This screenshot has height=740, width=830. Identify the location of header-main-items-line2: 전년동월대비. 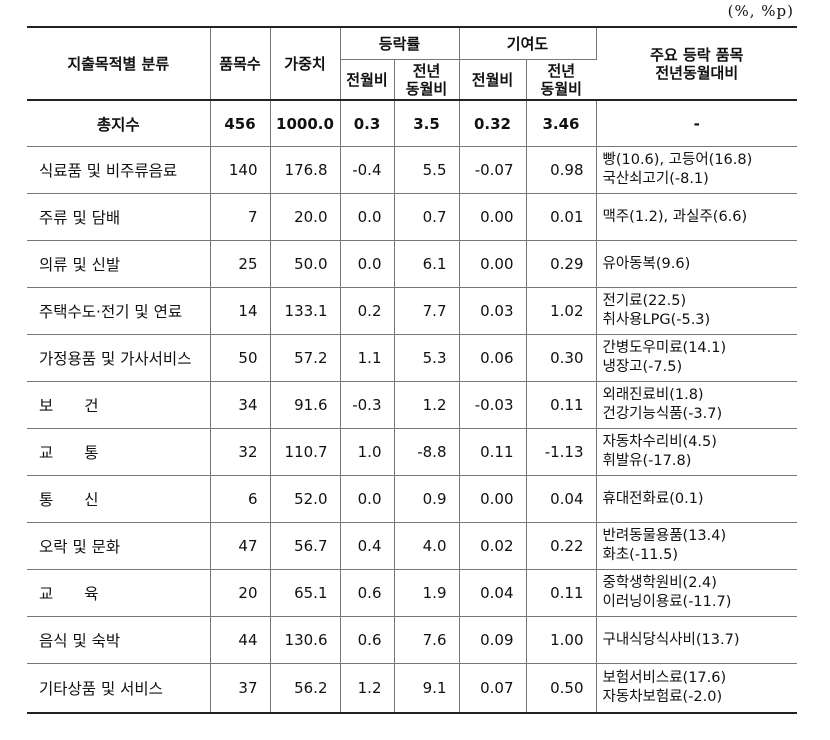
(697, 72).